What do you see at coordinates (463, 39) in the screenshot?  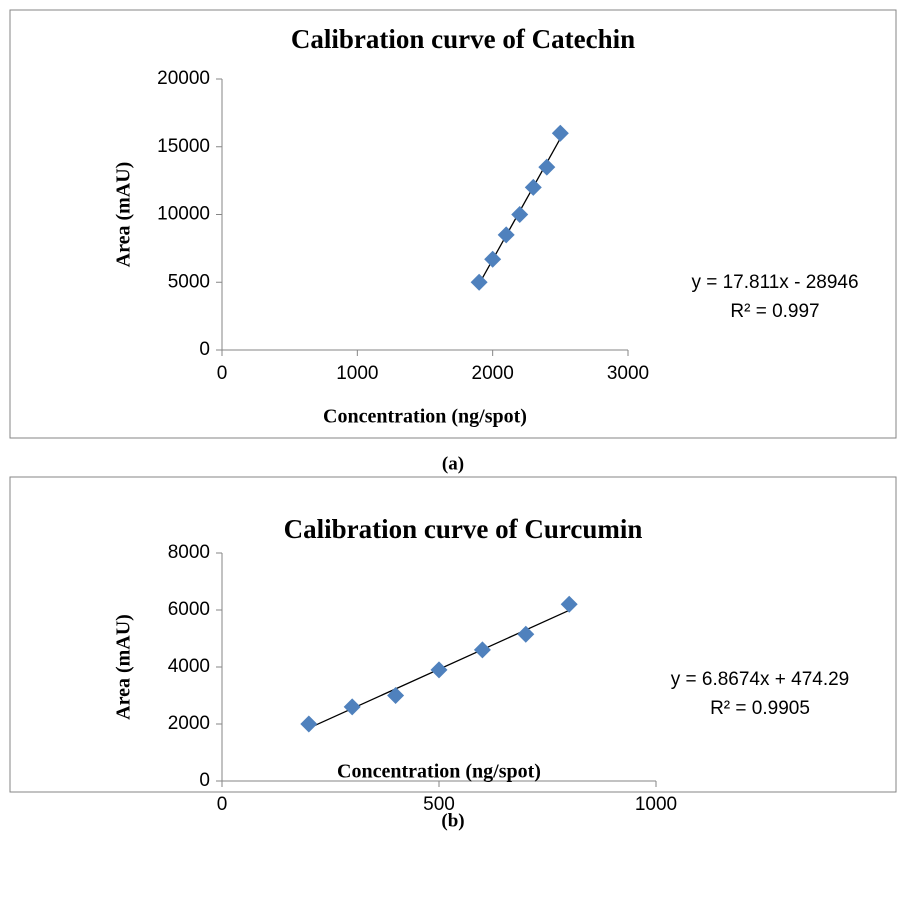 I see `chart-title: Calibration curve of Catechin` at bounding box center [463, 39].